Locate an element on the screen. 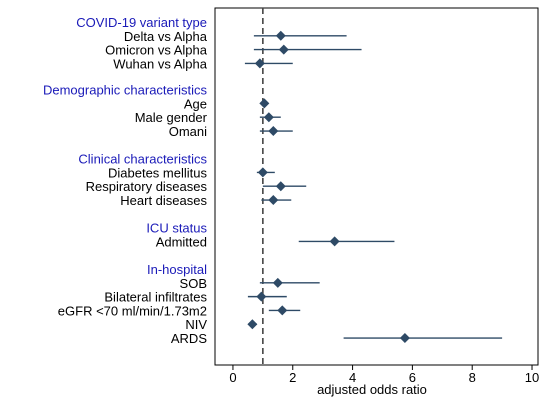 This screenshot has width=550, height=403. x-axis: 0 2 4 6 8 10 is located at coordinates (384, 375).